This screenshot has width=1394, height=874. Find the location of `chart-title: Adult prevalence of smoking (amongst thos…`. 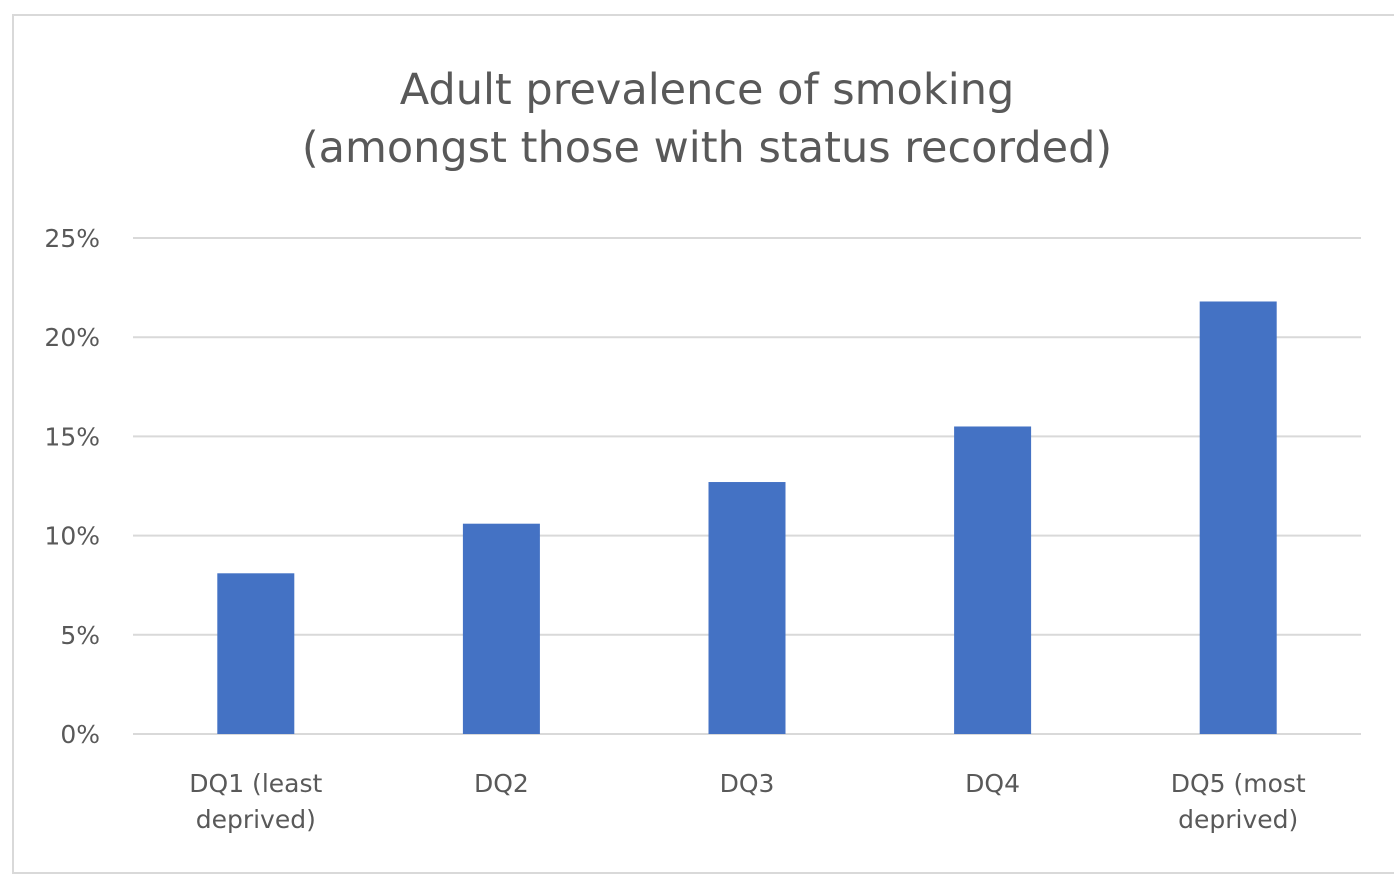

chart-title: Adult prevalence of smoking (amongst thos… is located at coordinates (707, 119).